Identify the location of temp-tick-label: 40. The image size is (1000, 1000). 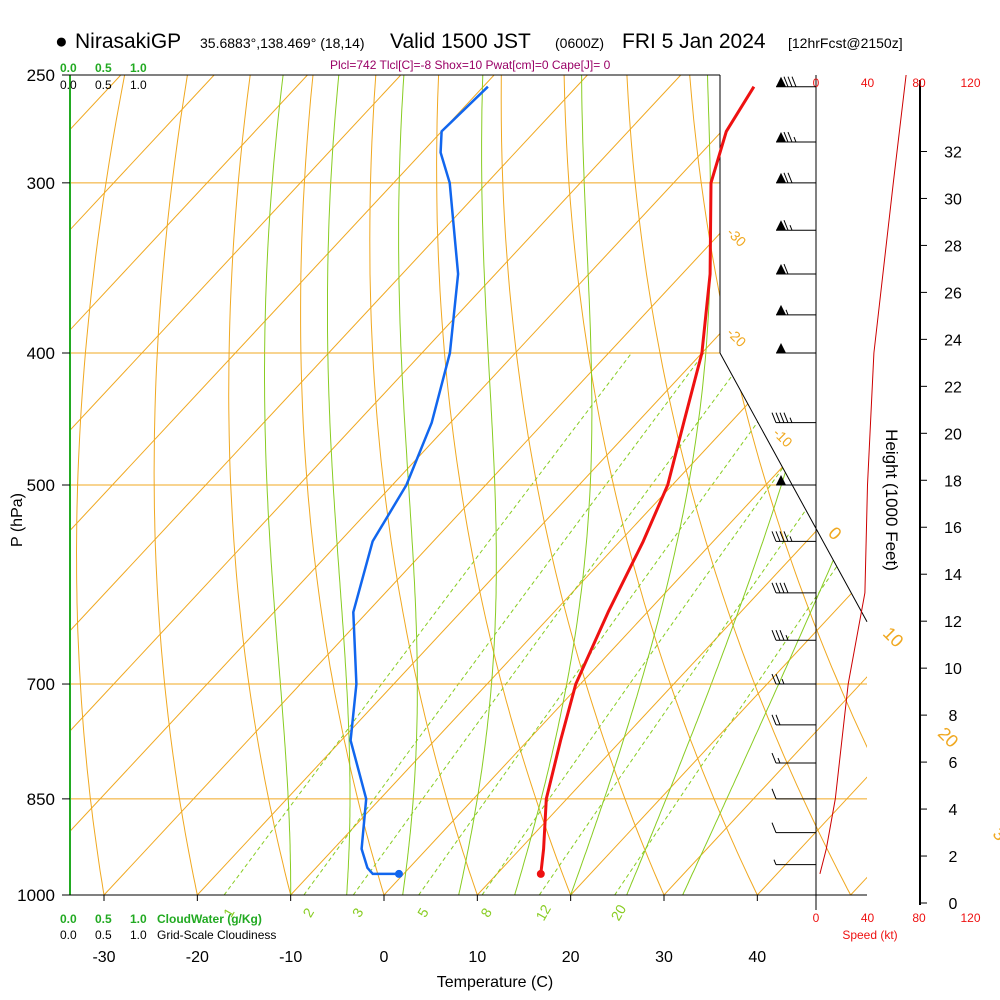
(757, 957).